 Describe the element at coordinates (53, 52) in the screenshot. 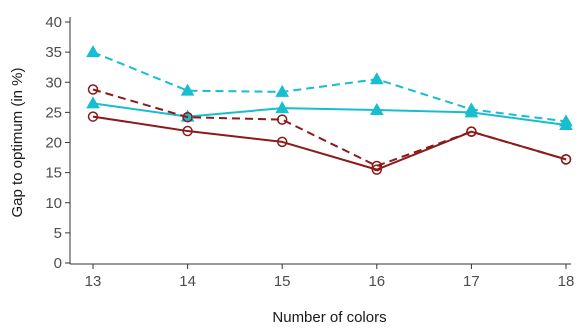

I see `y-tick-label: 35` at that location.